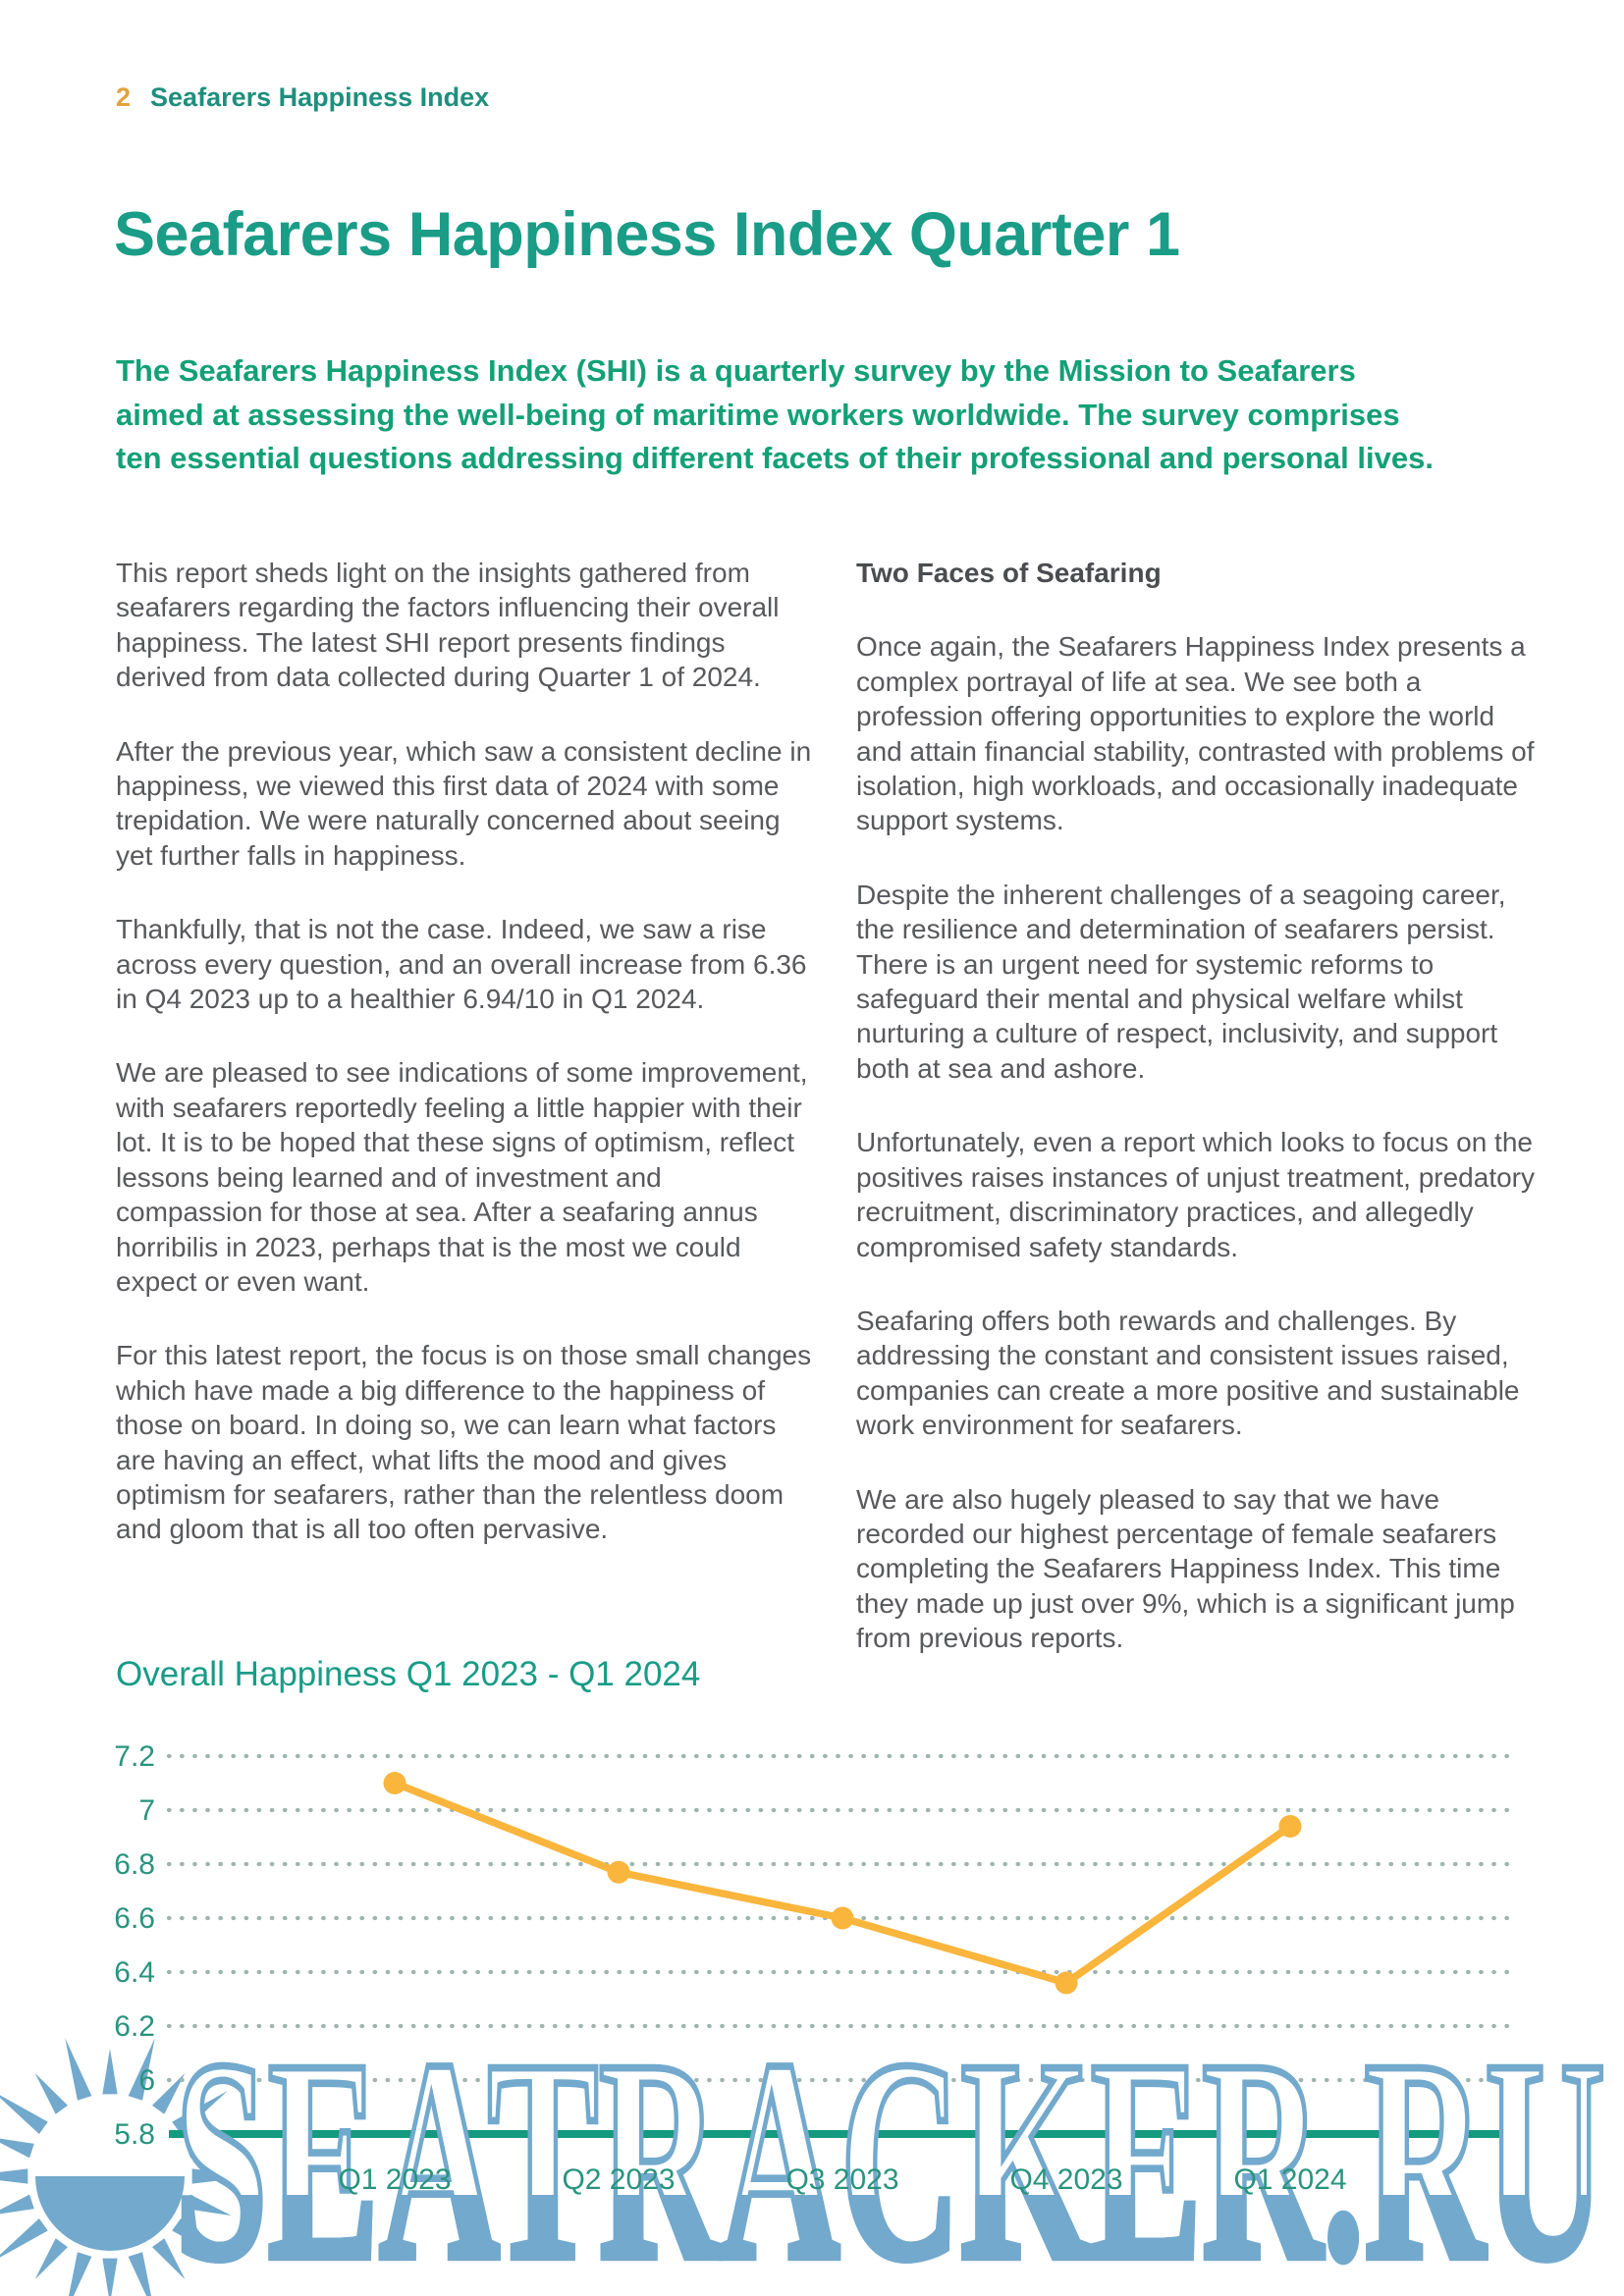 The width and height of the screenshot is (1624, 2296). What do you see at coordinates (838, 1945) in the screenshot?
I see `happiness-line-chart` at bounding box center [838, 1945].